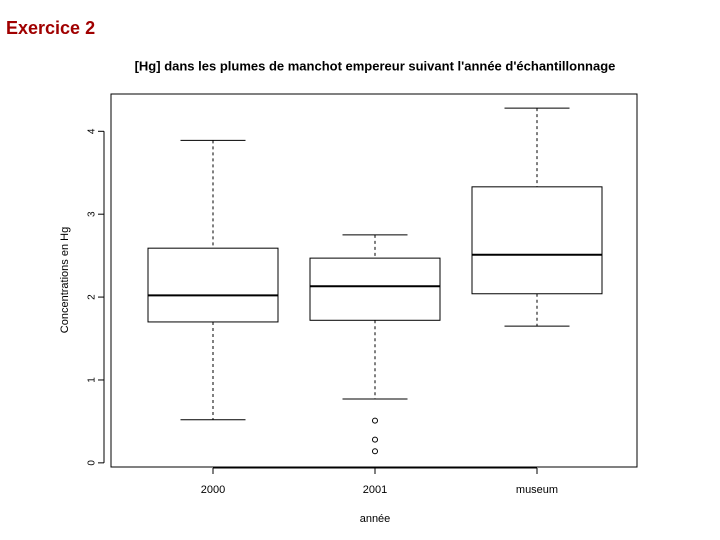 The height and width of the screenshot is (540, 720). What do you see at coordinates (375, 490) in the screenshot?
I see `x-tick-label: 2001` at bounding box center [375, 490].